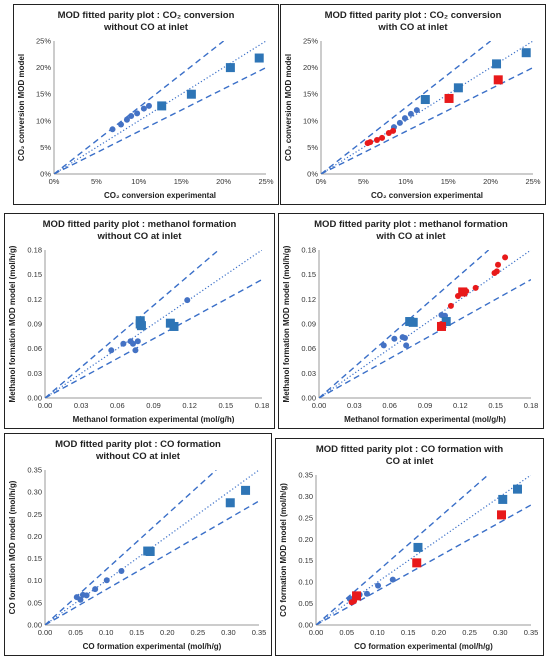  Describe the element at coordinates (167, 632) in the screenshot. I see `x-tick-label: 0.20` at that location.